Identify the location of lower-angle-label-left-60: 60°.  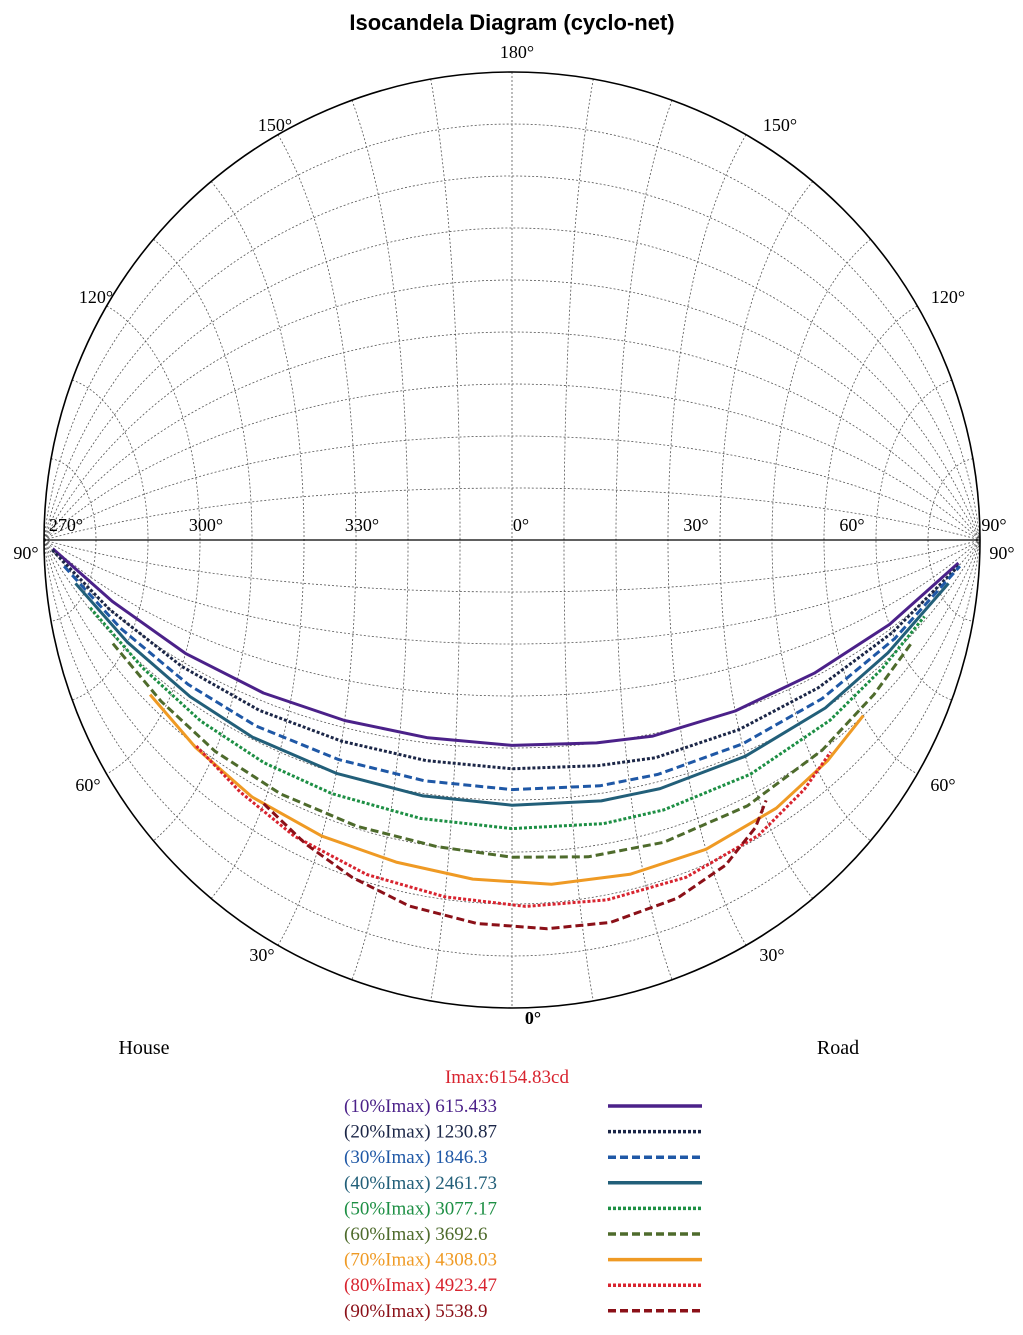
(87, 785).